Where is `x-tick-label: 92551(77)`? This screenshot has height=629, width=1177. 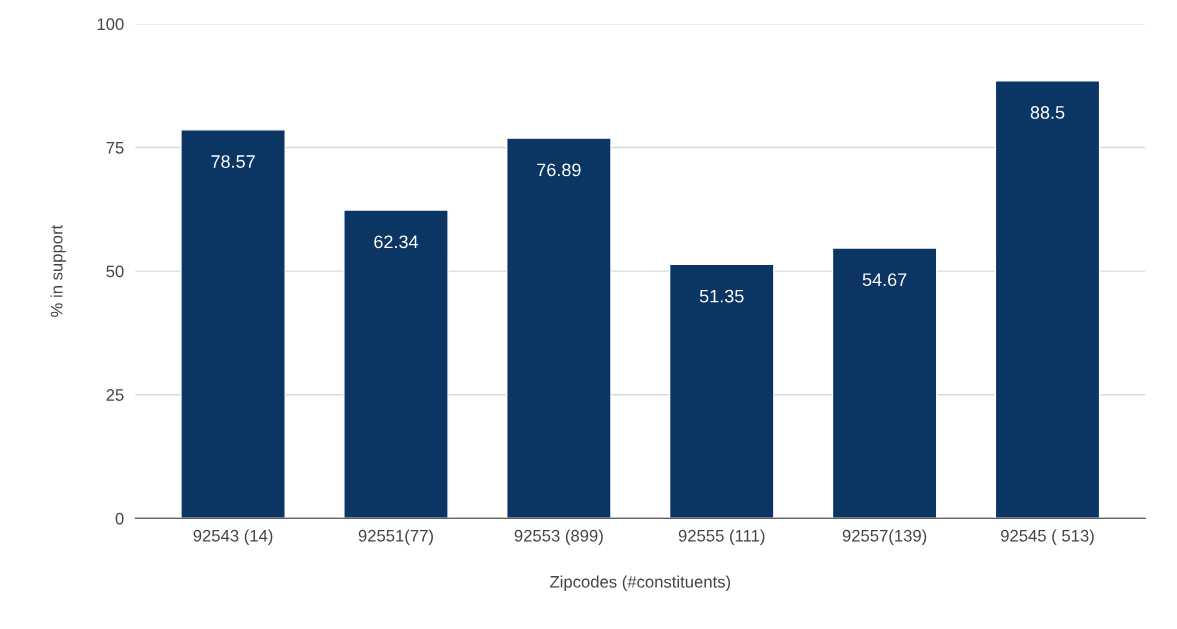
x-tick-label: 92551(77) is located at coordinates (395, 537).